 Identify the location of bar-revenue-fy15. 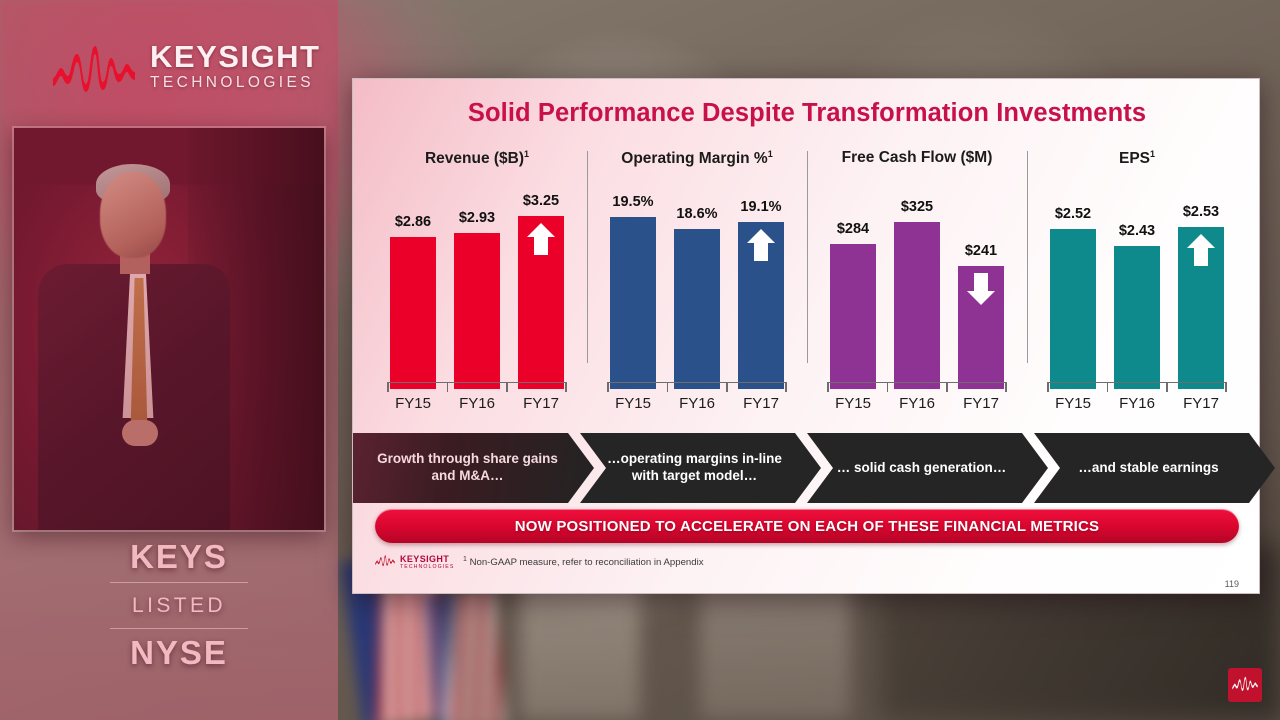
(412, 313).